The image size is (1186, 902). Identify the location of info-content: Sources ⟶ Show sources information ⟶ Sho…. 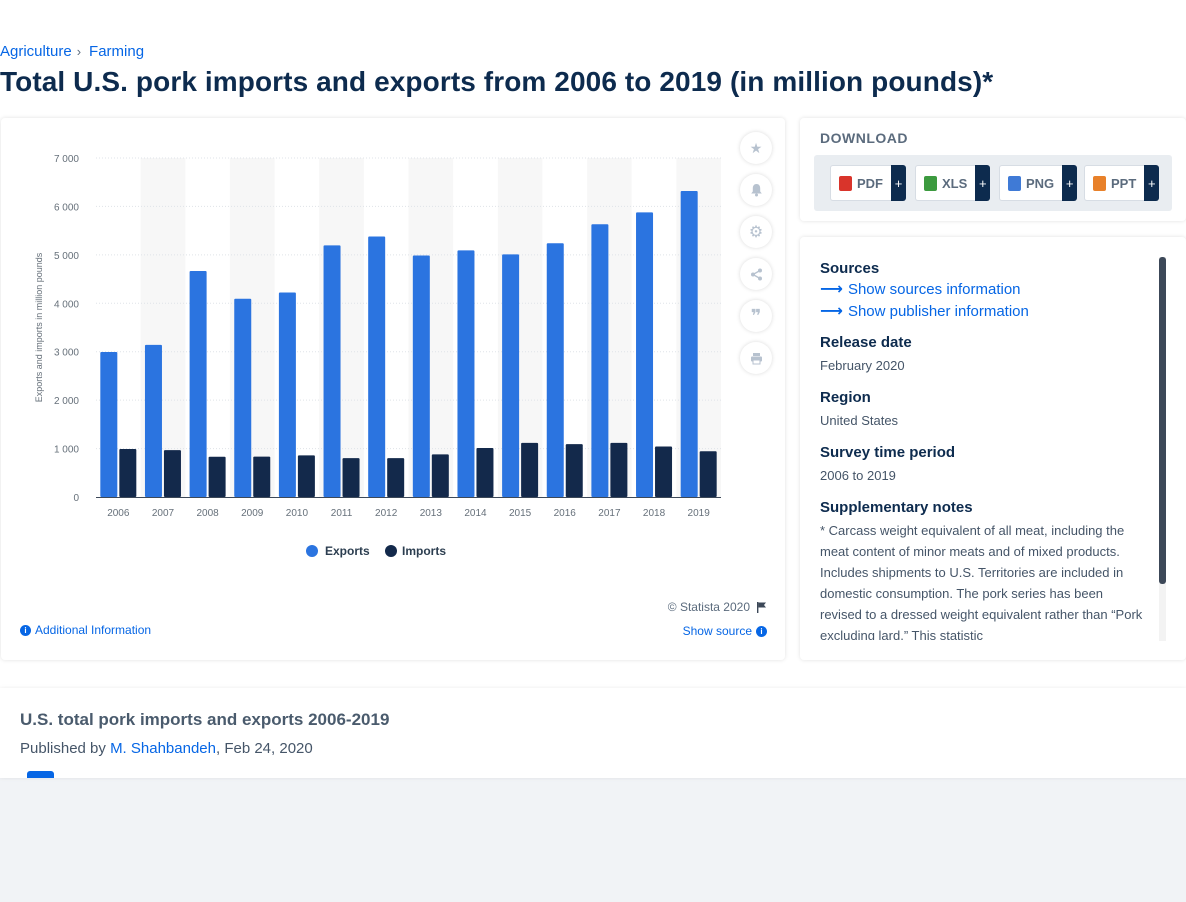
(984, 450).